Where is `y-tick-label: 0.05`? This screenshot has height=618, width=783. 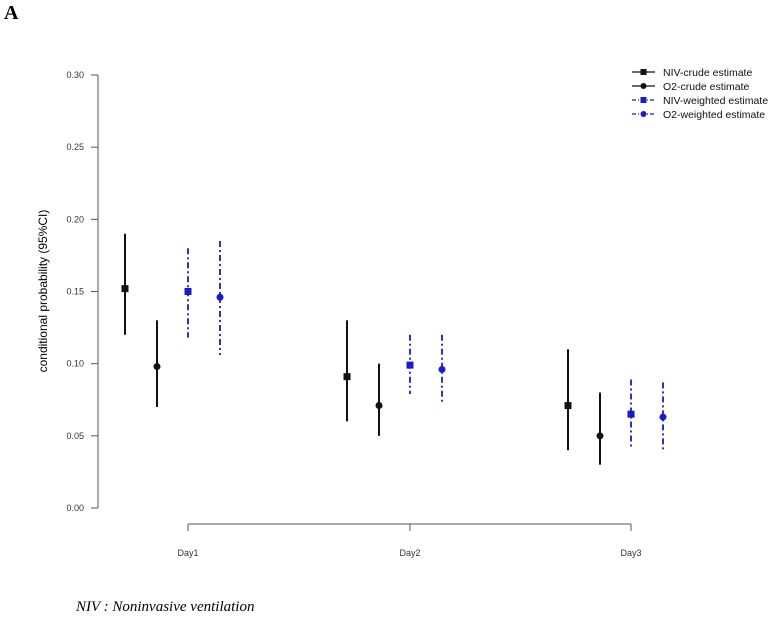
y-tick-label: 0.05 is located at coordinates (75, 436).